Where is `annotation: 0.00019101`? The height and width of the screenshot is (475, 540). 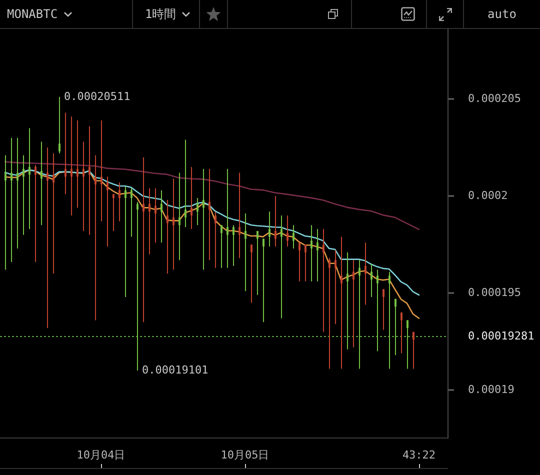
annotation: 0.00019101 is located at coordinates (175, 369).